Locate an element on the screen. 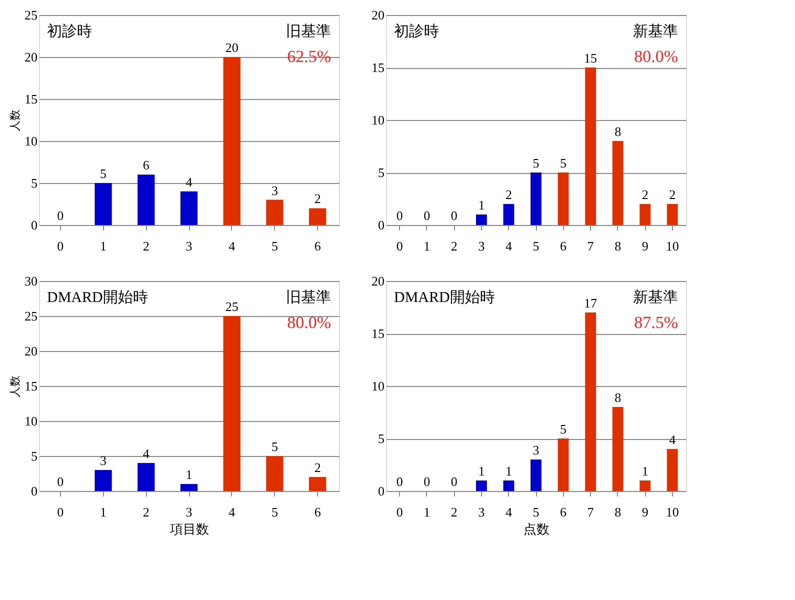 The image size is (795, 600). annotation: 80.0% is located at coordinates (656, 56).